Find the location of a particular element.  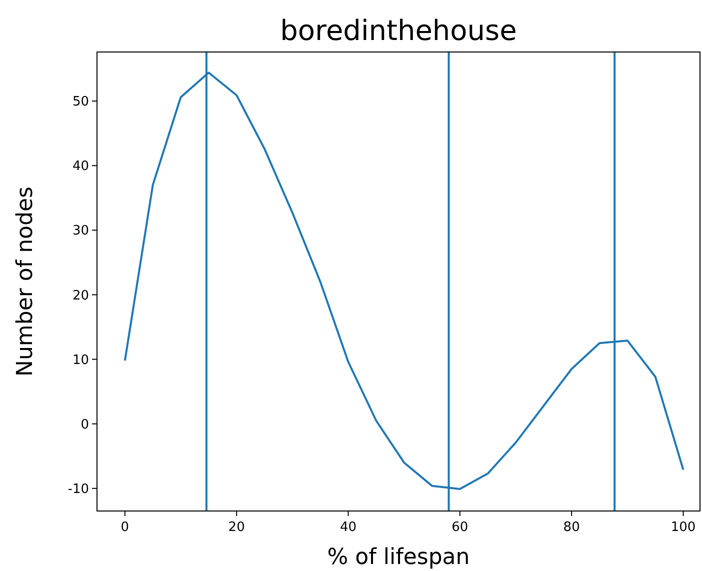

y-tick-label: 50 is located at coordinates (80, 102).